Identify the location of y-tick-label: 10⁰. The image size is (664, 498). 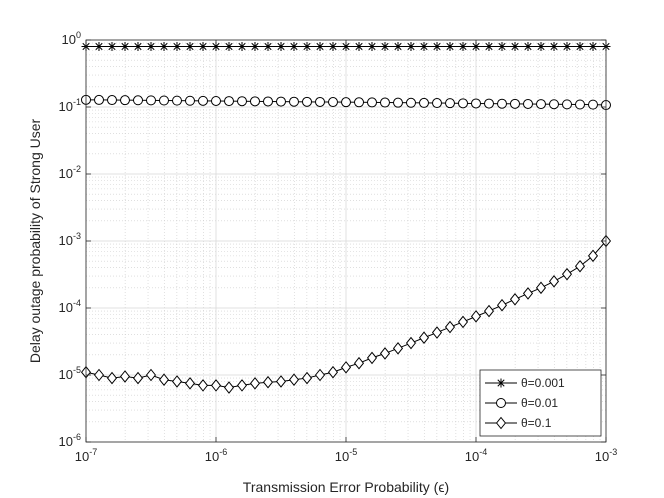
(71, 38).